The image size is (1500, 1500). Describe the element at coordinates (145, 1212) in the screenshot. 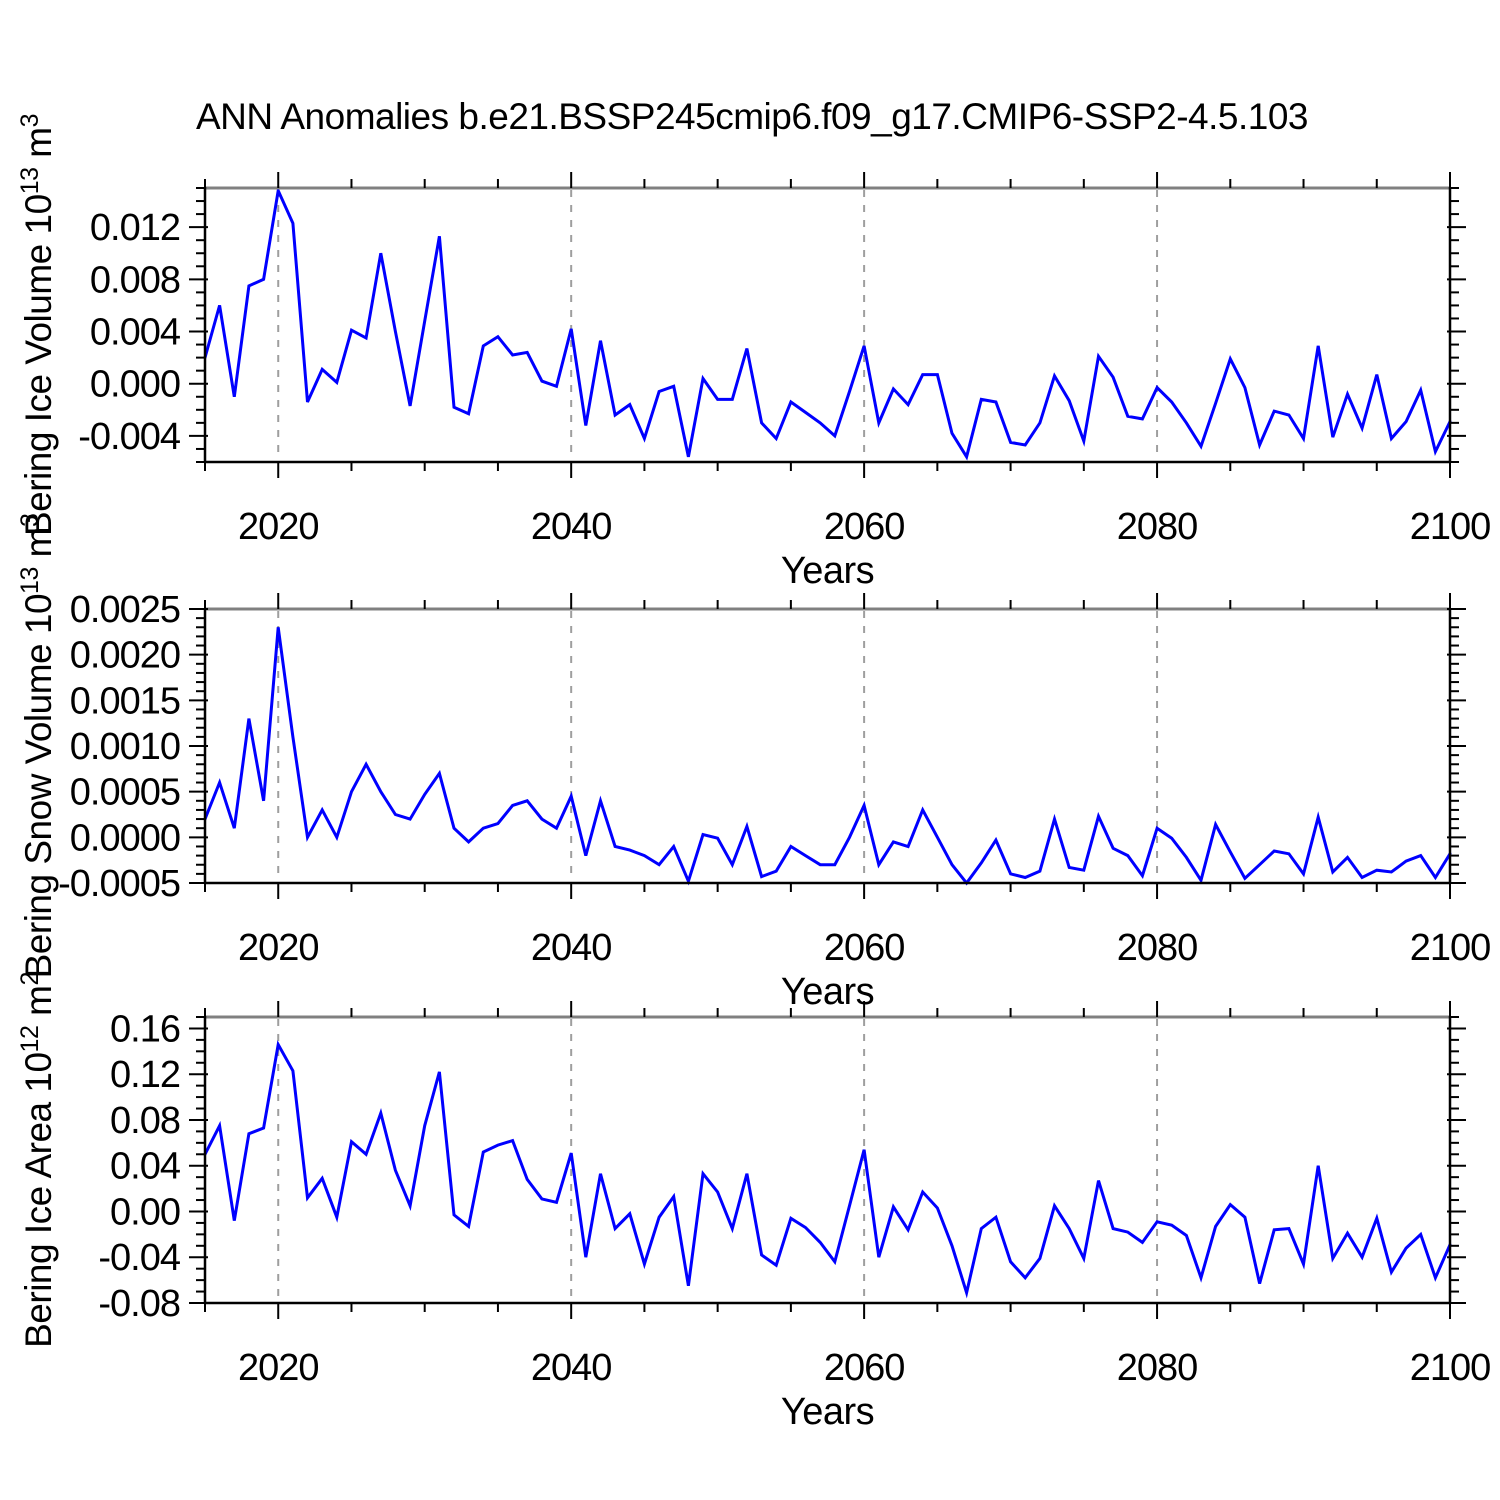

I see `y-tick-label: 0.00` at that location.